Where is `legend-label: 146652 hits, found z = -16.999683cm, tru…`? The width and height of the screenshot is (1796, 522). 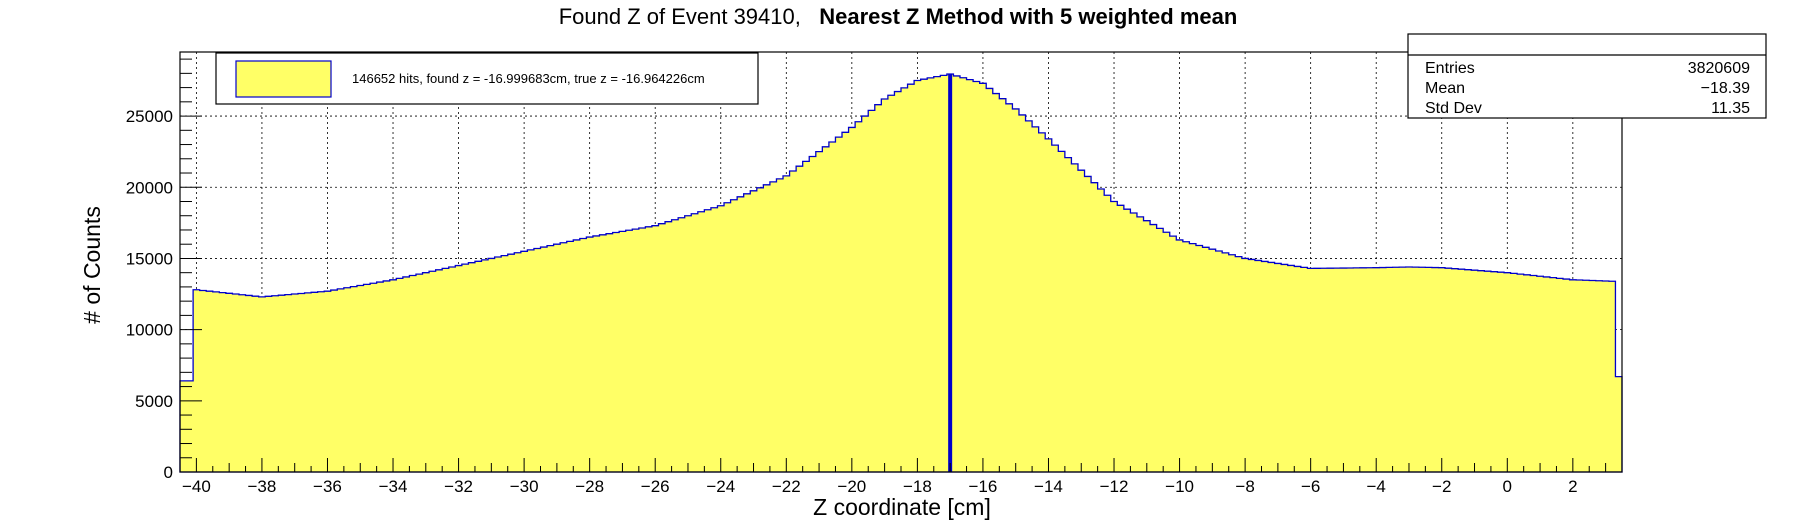 legend-label: 146652 hits, found z = -16.999683cm, tru… is located at coordinates (528, 78).